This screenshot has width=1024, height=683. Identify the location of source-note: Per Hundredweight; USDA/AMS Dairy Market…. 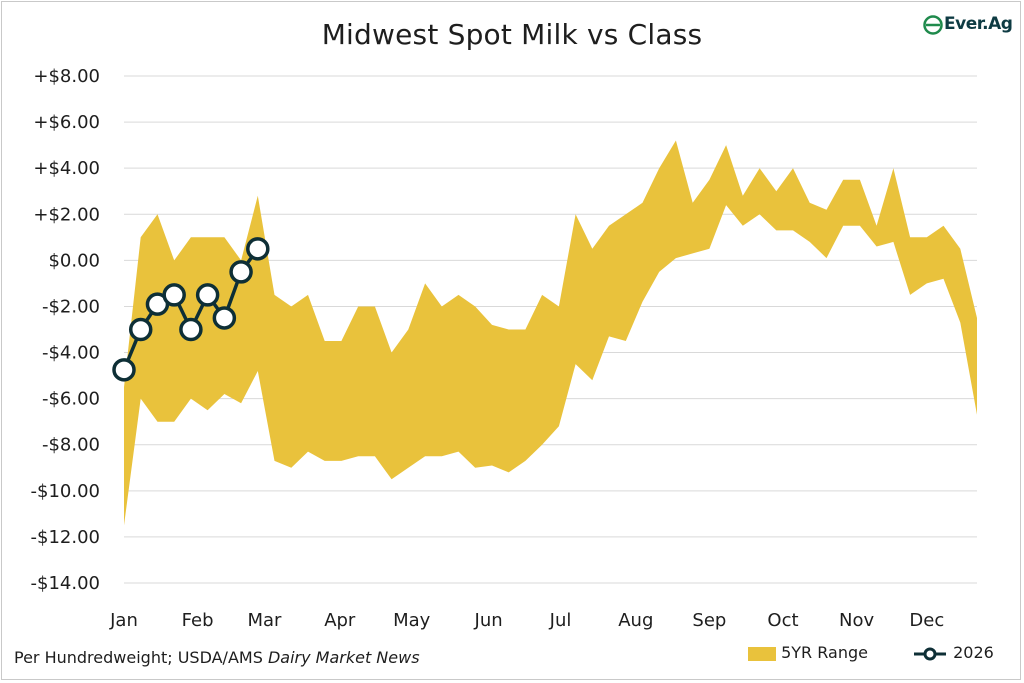
(217, 657).